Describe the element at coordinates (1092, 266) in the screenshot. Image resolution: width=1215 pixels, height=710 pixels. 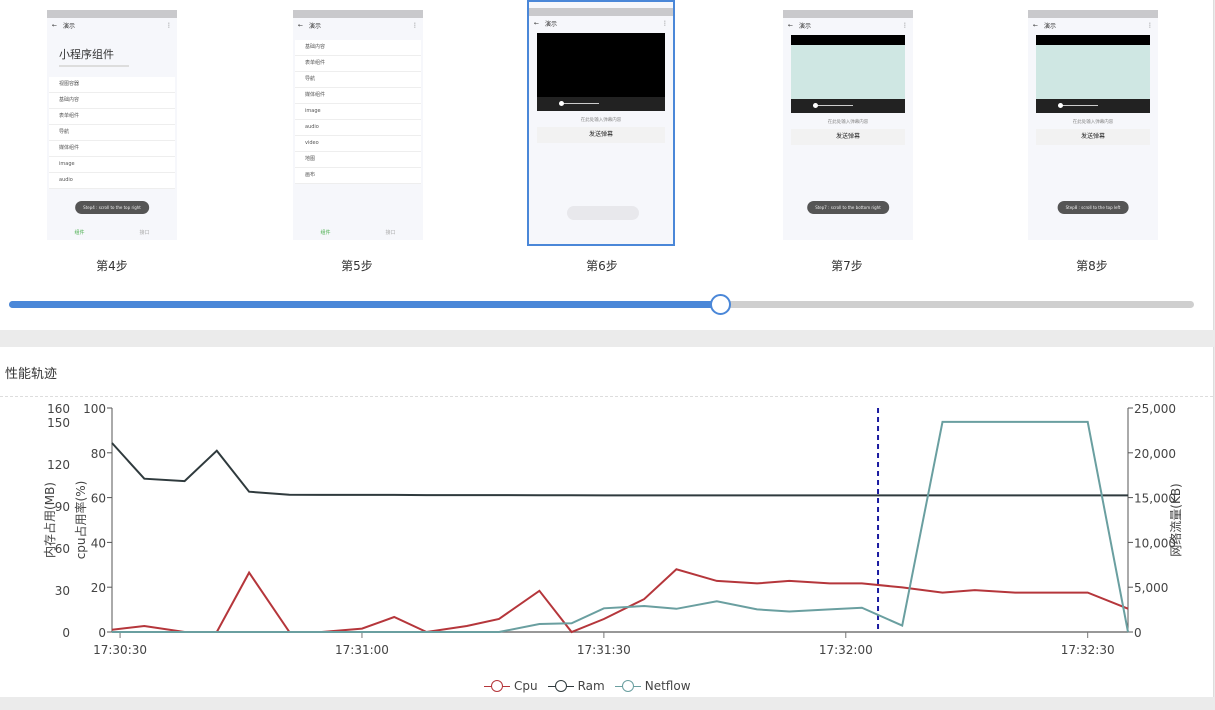
I see `step-label: 第8步` at that location.